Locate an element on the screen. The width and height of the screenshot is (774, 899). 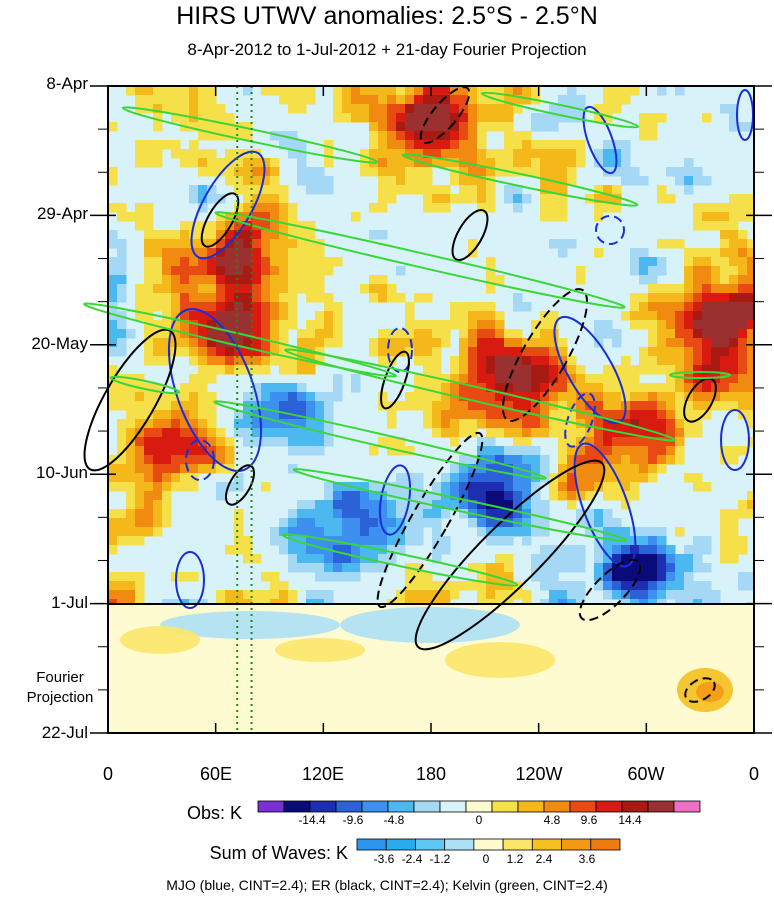
y-tick-label: 20-May is located at coordinates (59, 343).